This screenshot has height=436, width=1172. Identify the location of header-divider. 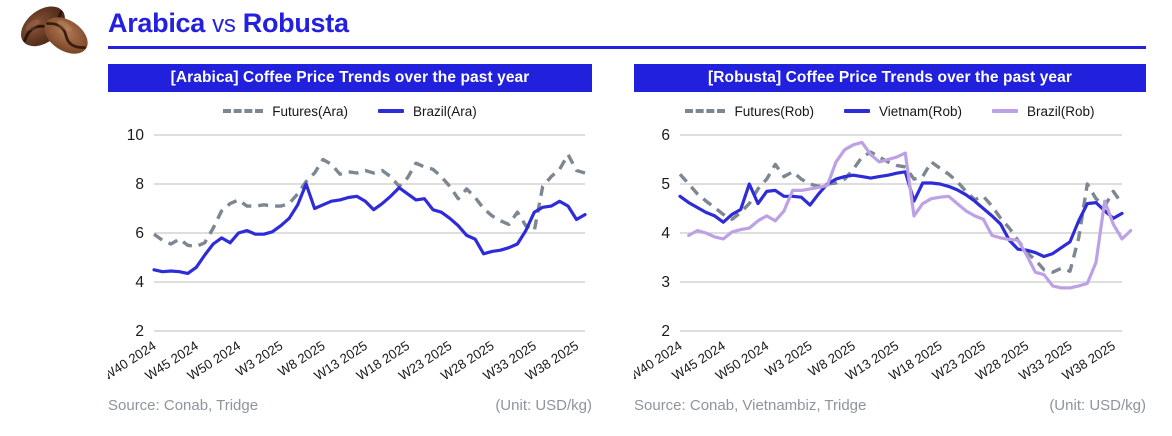
(627, 47).